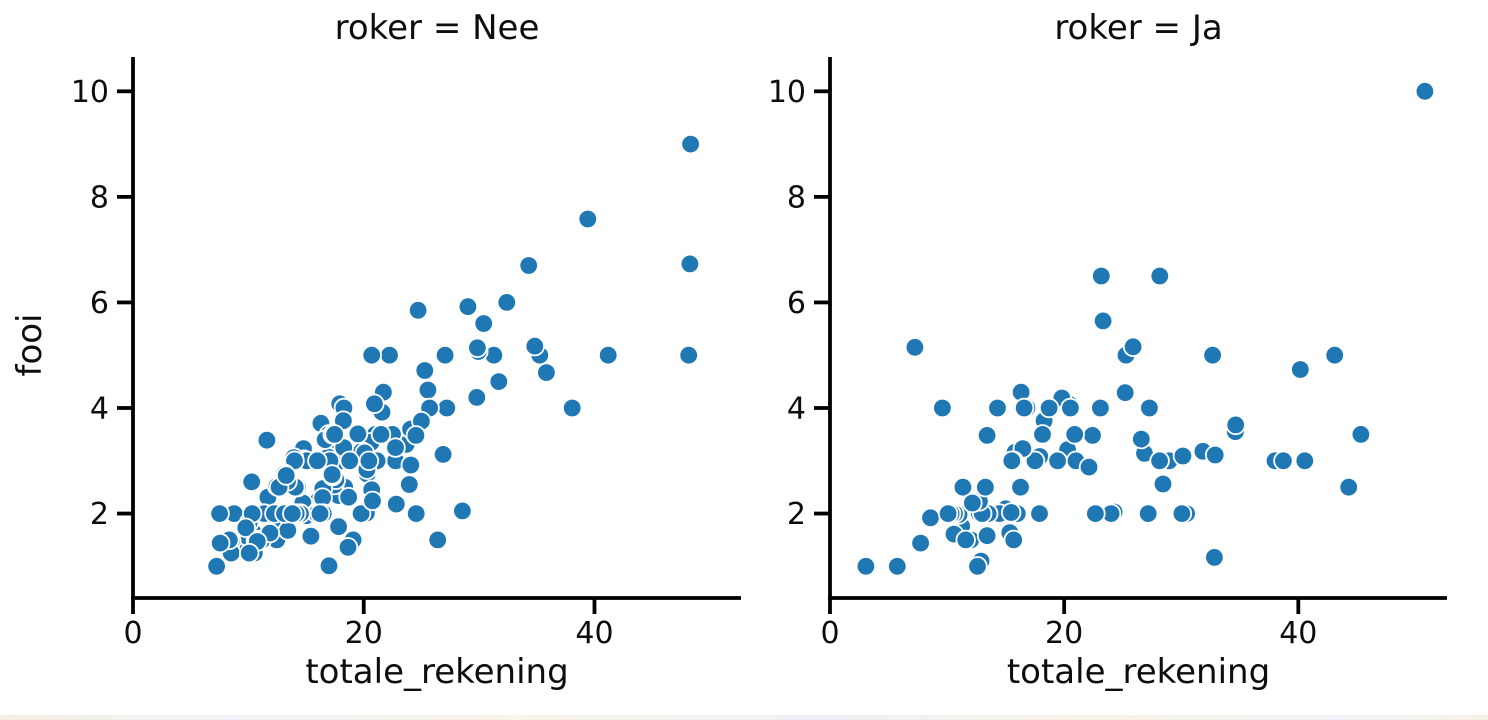  What do you see at coordinates (1138, 28) in the screenshot?
I see `facet-title-ja: roker = Ja` at bounding box center [1138, 28].